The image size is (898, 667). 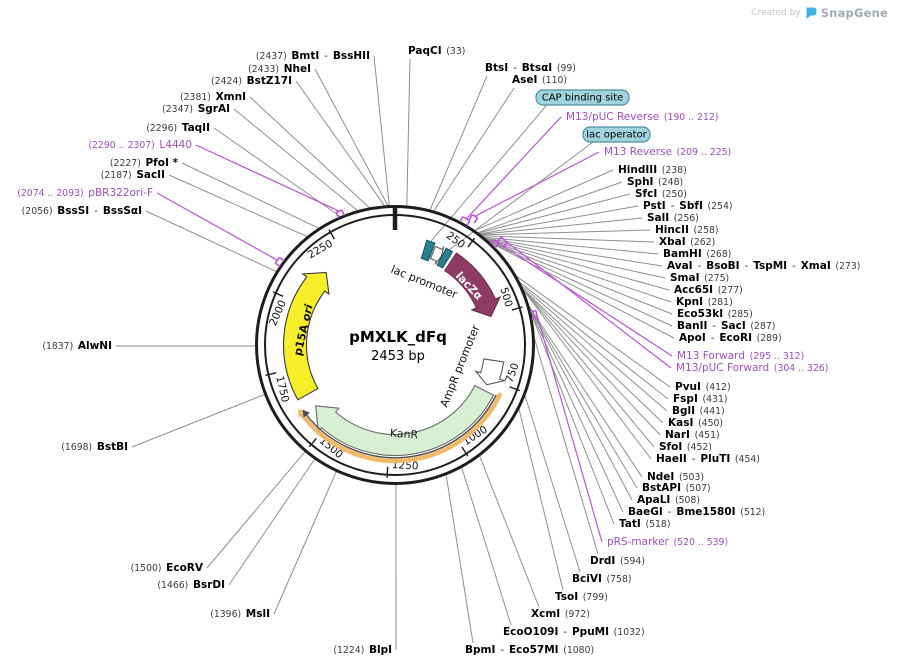 I want to click on enzyme-label-Acc65I: Acc65I (277), so click(x=708, y=290).